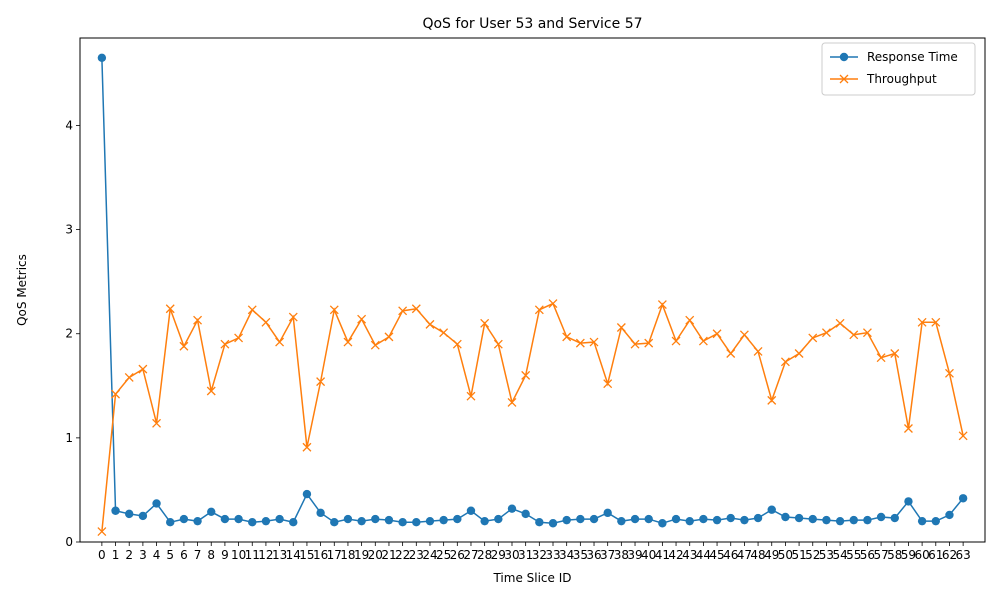 The width and height of the screenshot is (1000, 600). I want to click on x-tick-label: 16, so click(320, 555).